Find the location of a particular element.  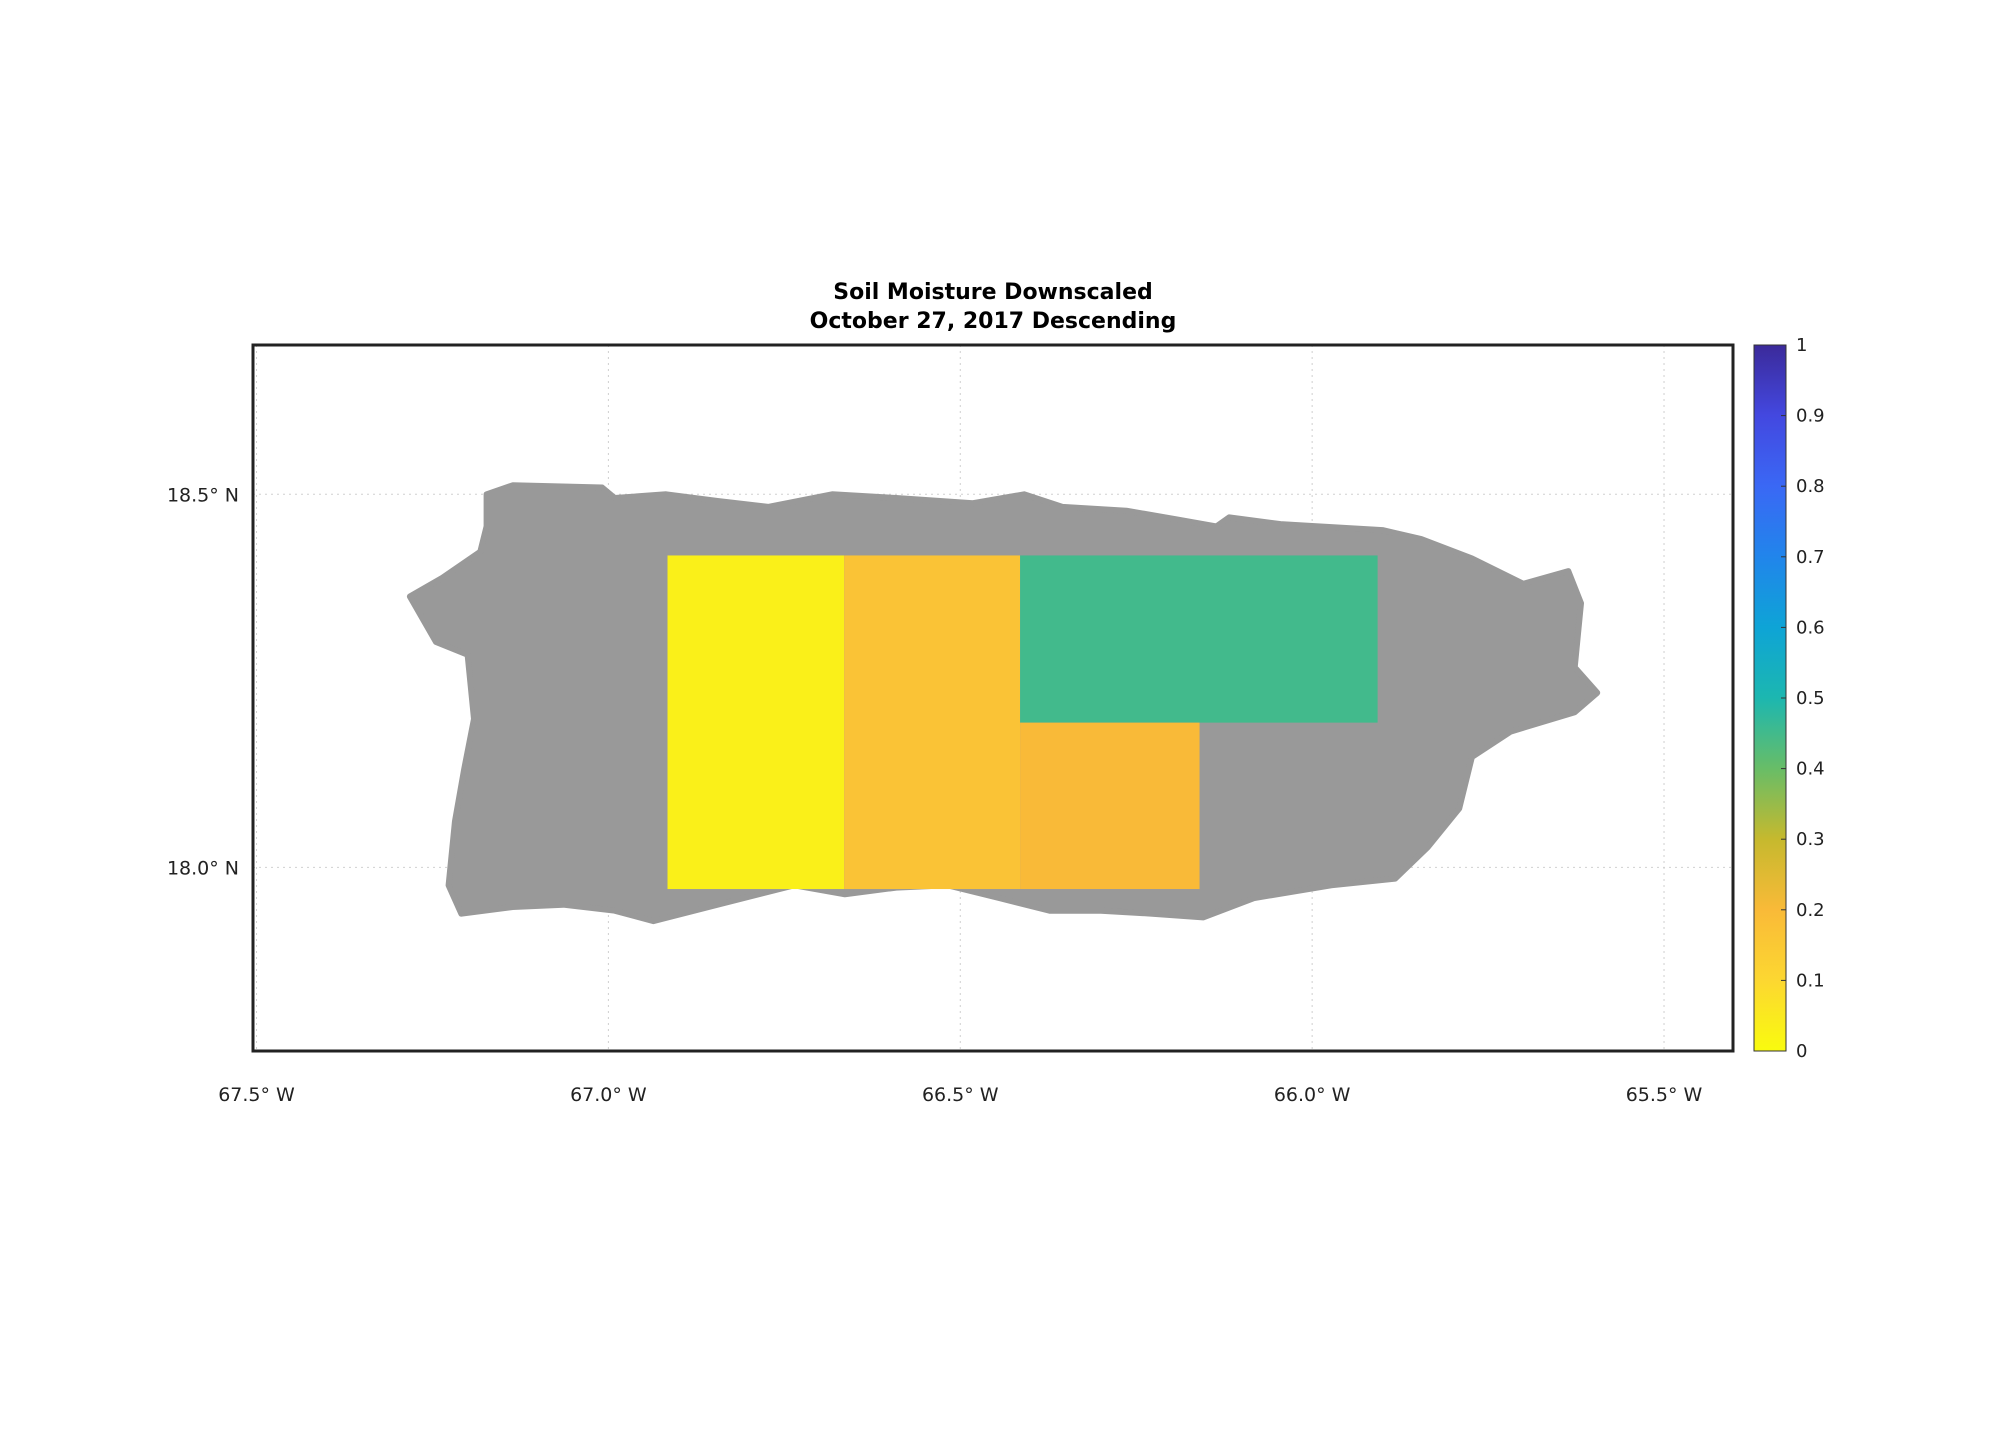

colorbar-tick-label: 0.1 is located at coordinates (1810, 980).